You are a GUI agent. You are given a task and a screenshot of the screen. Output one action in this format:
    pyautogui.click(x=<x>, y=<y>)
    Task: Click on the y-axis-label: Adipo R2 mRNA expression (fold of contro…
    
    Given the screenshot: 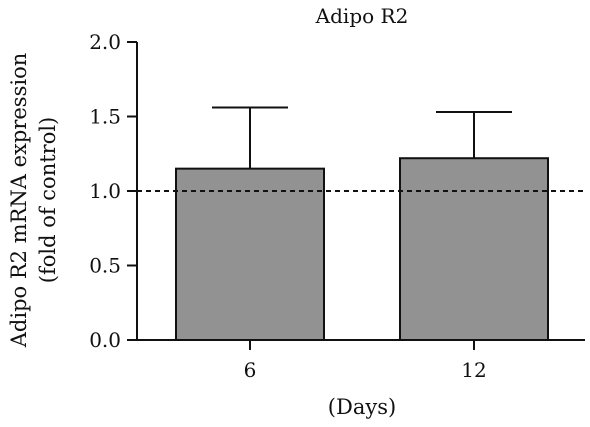 What is the action you would take?
    pyautogui.click(x=33, y=201)
    